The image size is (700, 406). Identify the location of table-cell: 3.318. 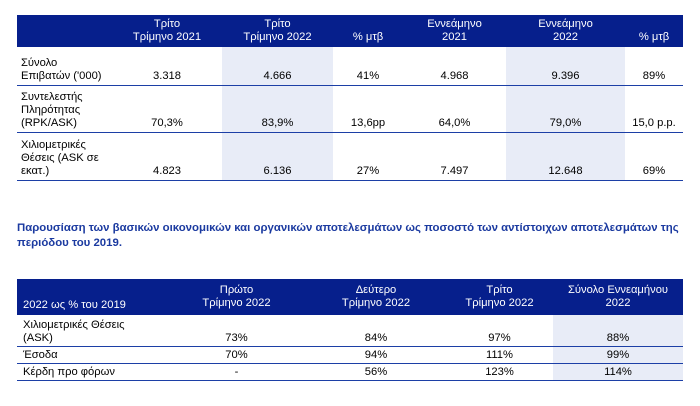
(167, 75).